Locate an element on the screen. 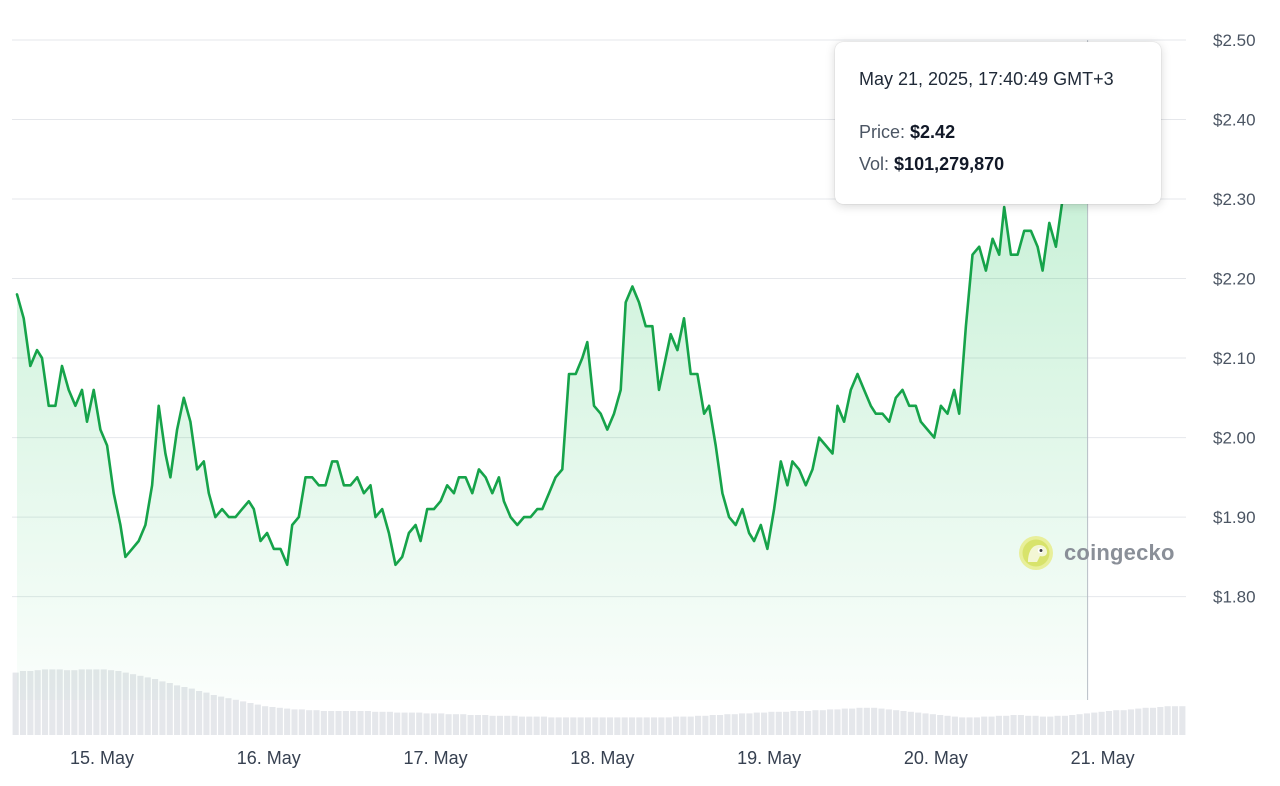 This screenshot has width=1280, height=786. y-tick-label: $2.50 is located at coordinates (1234, 40).